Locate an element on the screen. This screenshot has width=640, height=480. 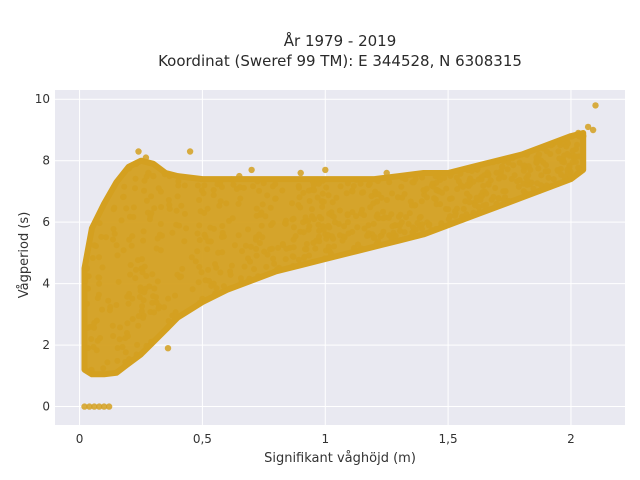
x-tick-label: 0 is located at coordinates (80, 439).